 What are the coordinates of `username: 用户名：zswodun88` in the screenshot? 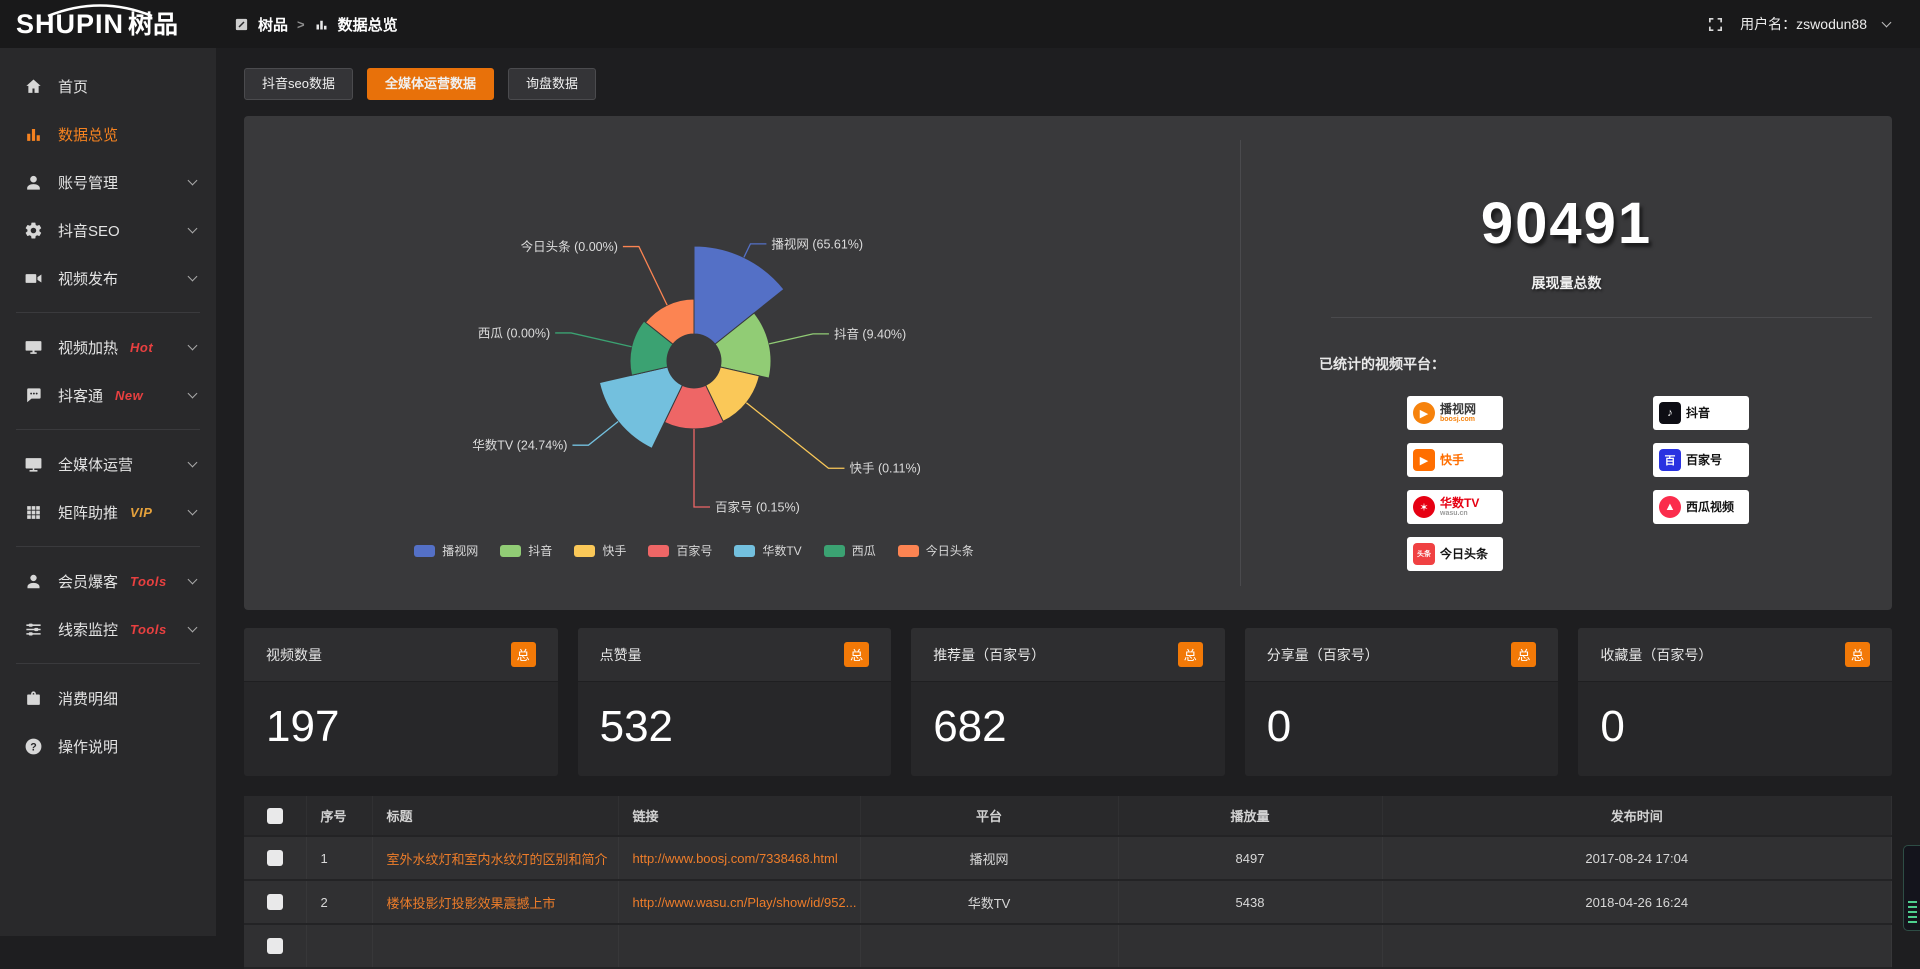 It's located at (1803, 24).